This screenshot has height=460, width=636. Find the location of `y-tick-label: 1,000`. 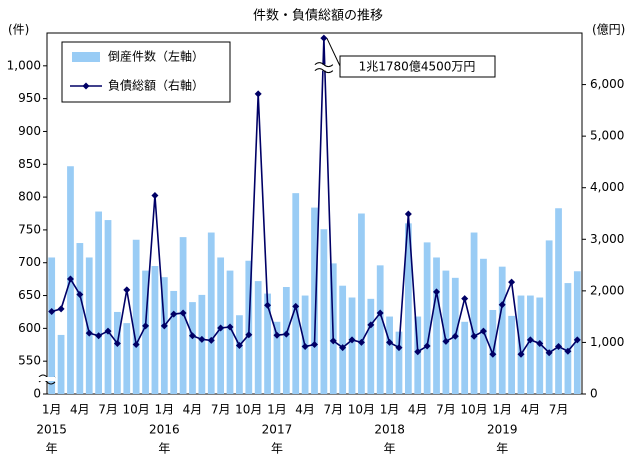

y-tick-label: 1,000 is located at coordinates (24, 65).